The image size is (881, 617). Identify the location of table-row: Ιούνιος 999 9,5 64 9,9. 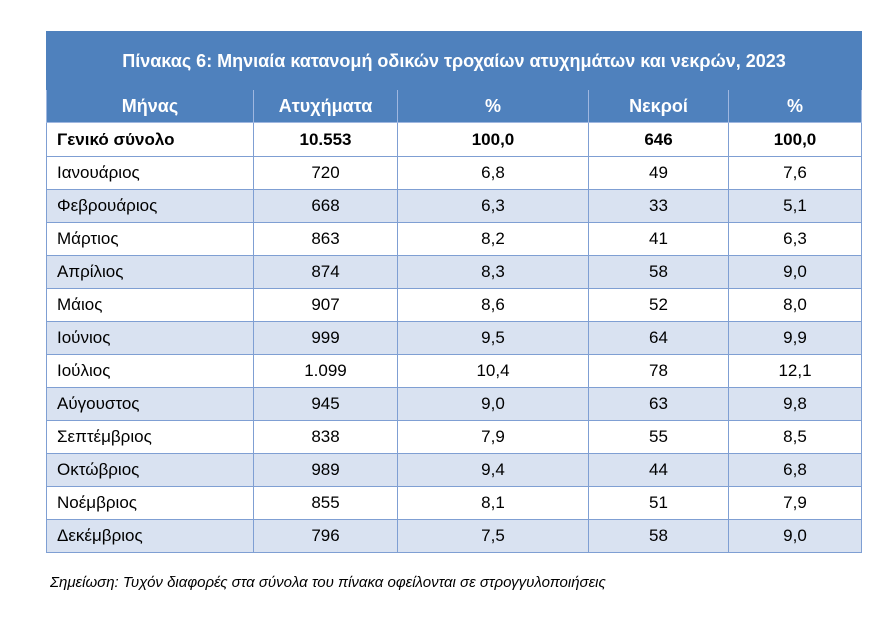
(454, 338).